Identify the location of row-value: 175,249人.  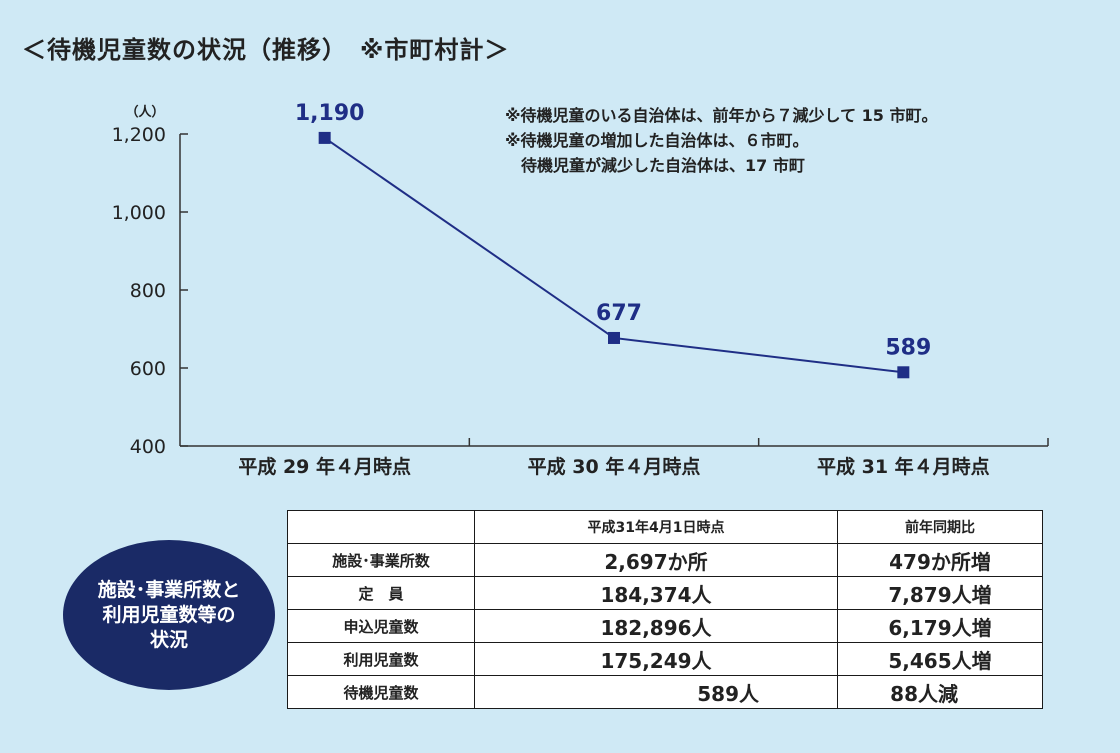
(656, 659).